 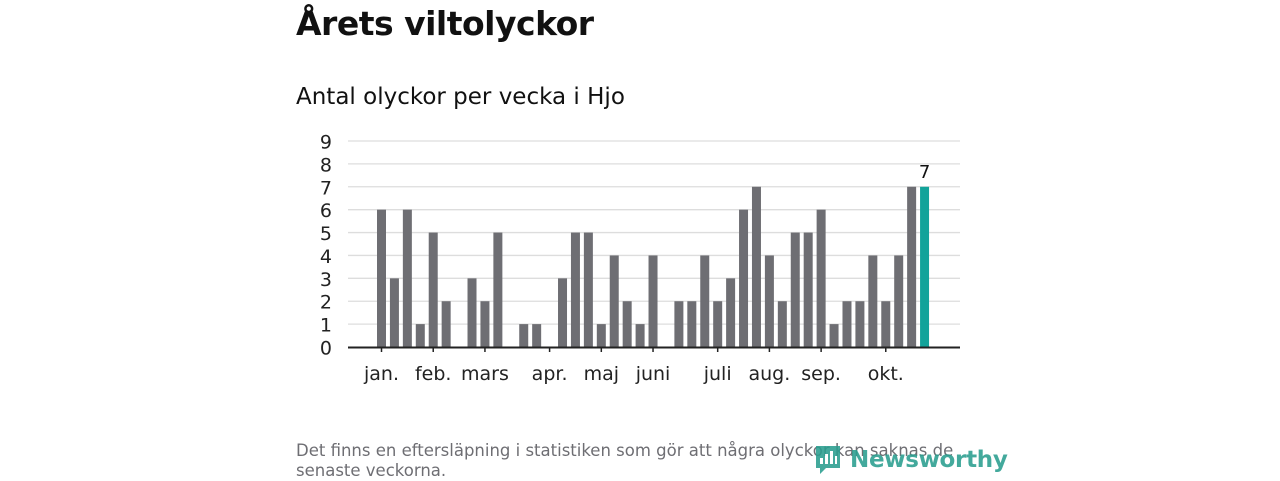 What do you see at coordinates (485, 374) in the screenshot?
I see `x-tick-label: mars` at bounding box center [485, 374].